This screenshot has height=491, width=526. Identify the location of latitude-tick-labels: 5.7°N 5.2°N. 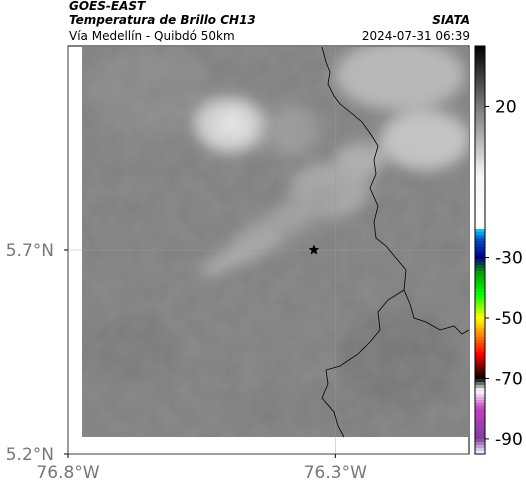
(37, 353).